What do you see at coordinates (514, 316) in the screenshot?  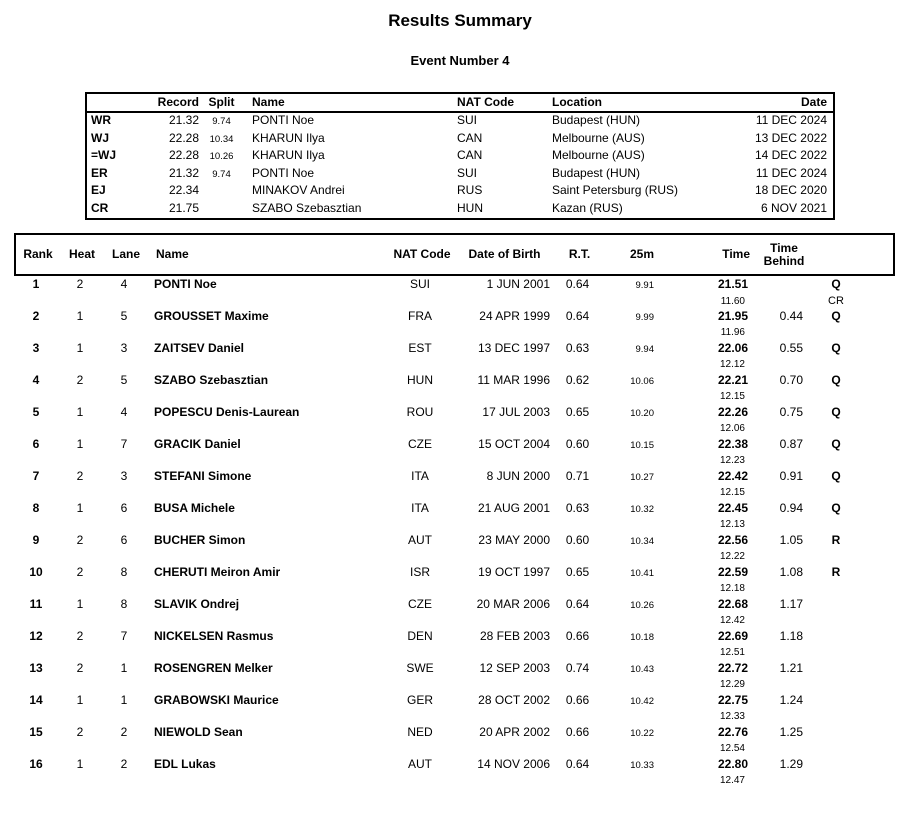 I see `result-date-of-birth: 24 APR 1999` at bounding box center [514, 316].